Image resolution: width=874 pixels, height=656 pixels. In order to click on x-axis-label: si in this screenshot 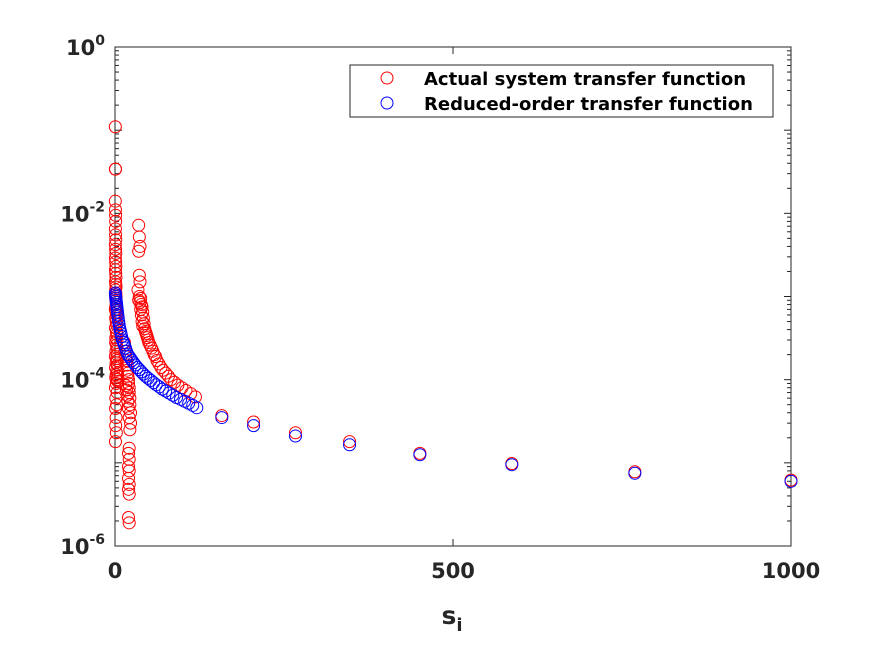, I will do `click(451, 618)`.